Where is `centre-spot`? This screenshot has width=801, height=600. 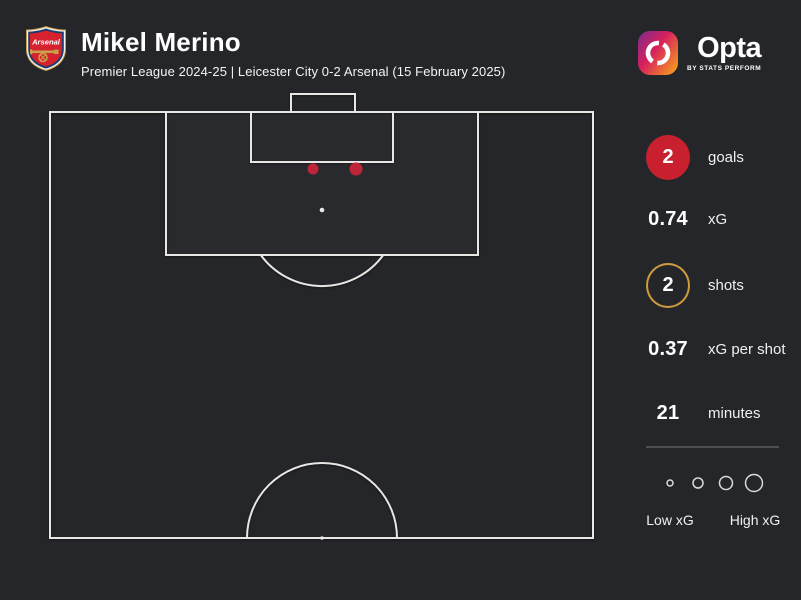 centre-spot is located at coordinates (322, 538).